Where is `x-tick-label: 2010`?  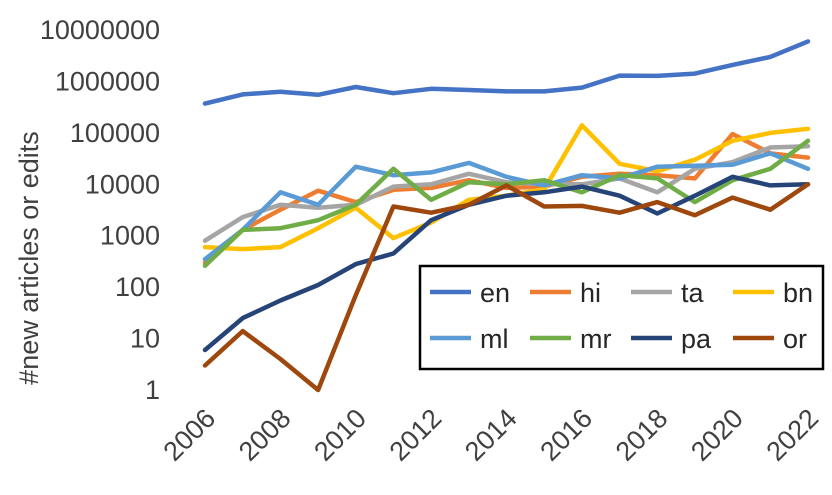 x-tick-label: 2010 is located at coordinates (340, 435).